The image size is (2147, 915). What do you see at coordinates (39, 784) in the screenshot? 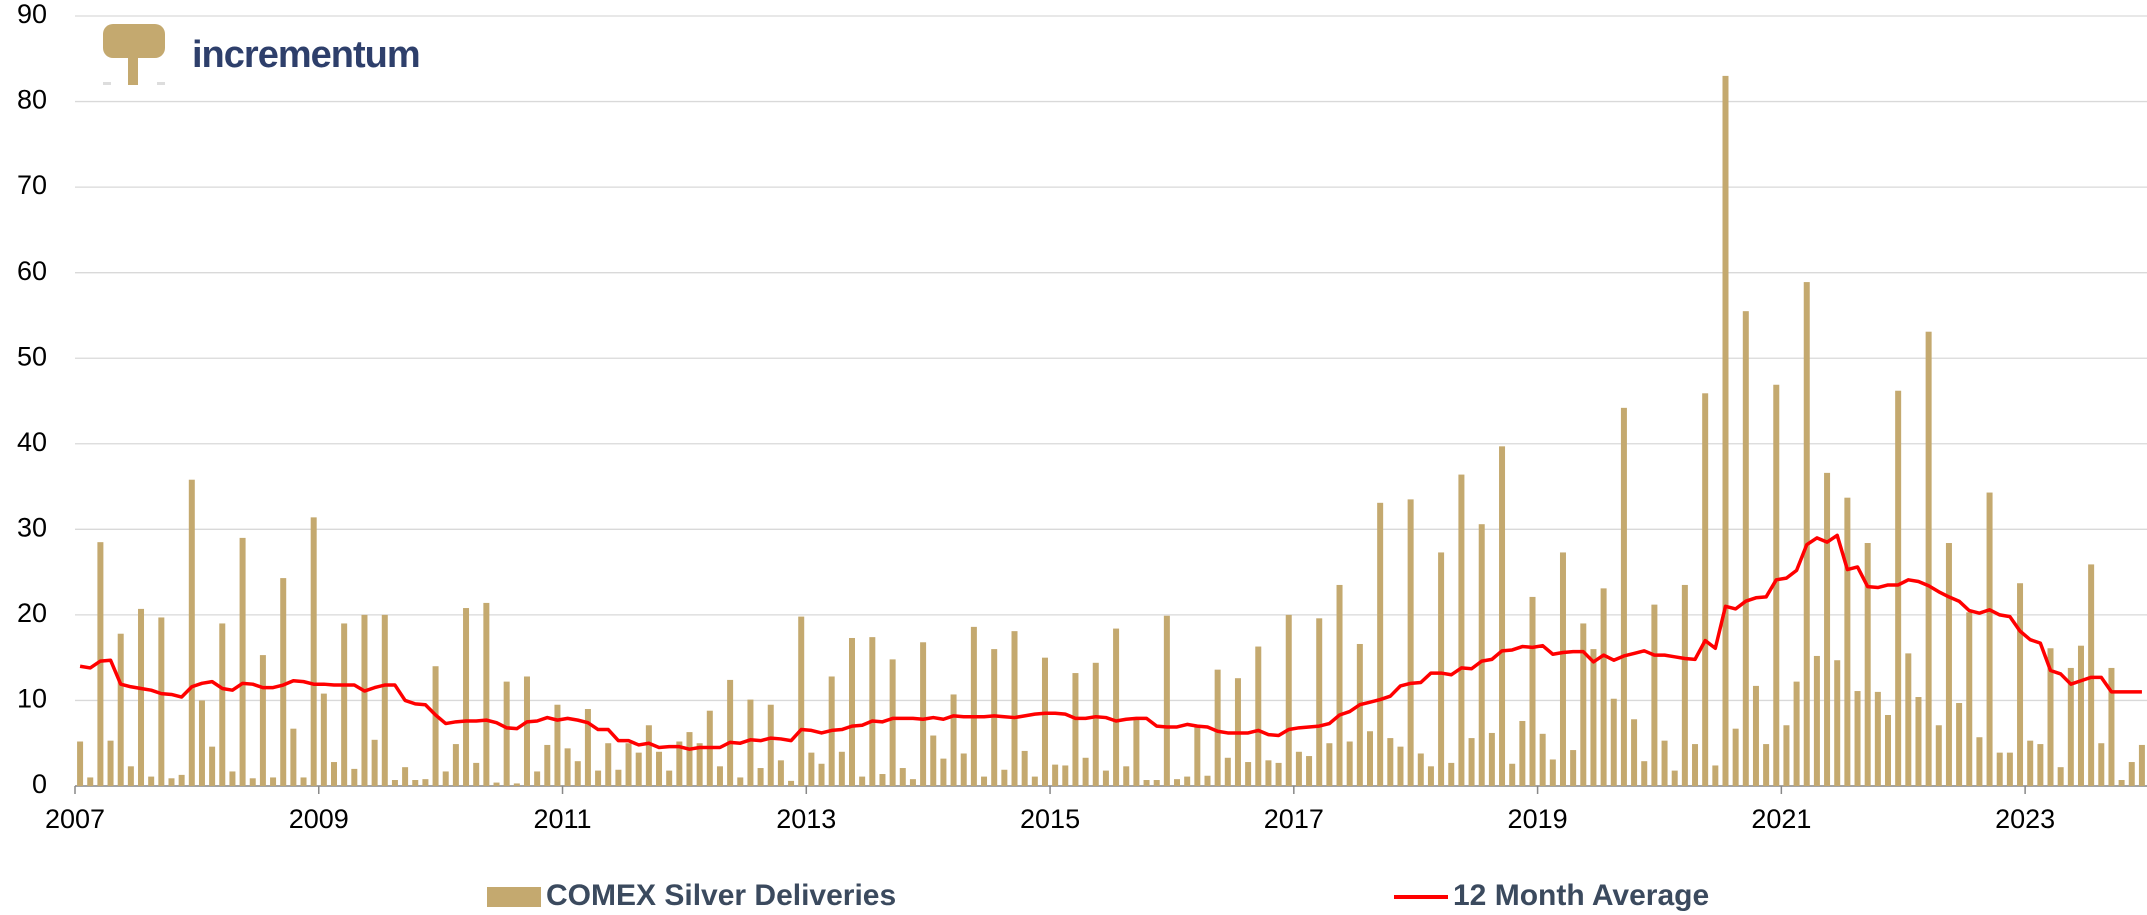
I see `y-tick-label: 0` at bounding box center [39, 784].